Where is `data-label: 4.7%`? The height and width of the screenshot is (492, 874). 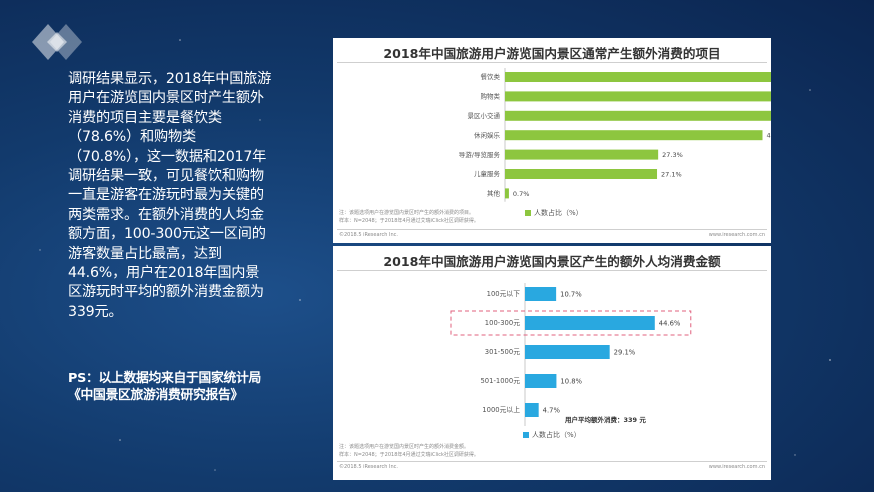 data-label: 4.7% is located at coordinates (552, 410).